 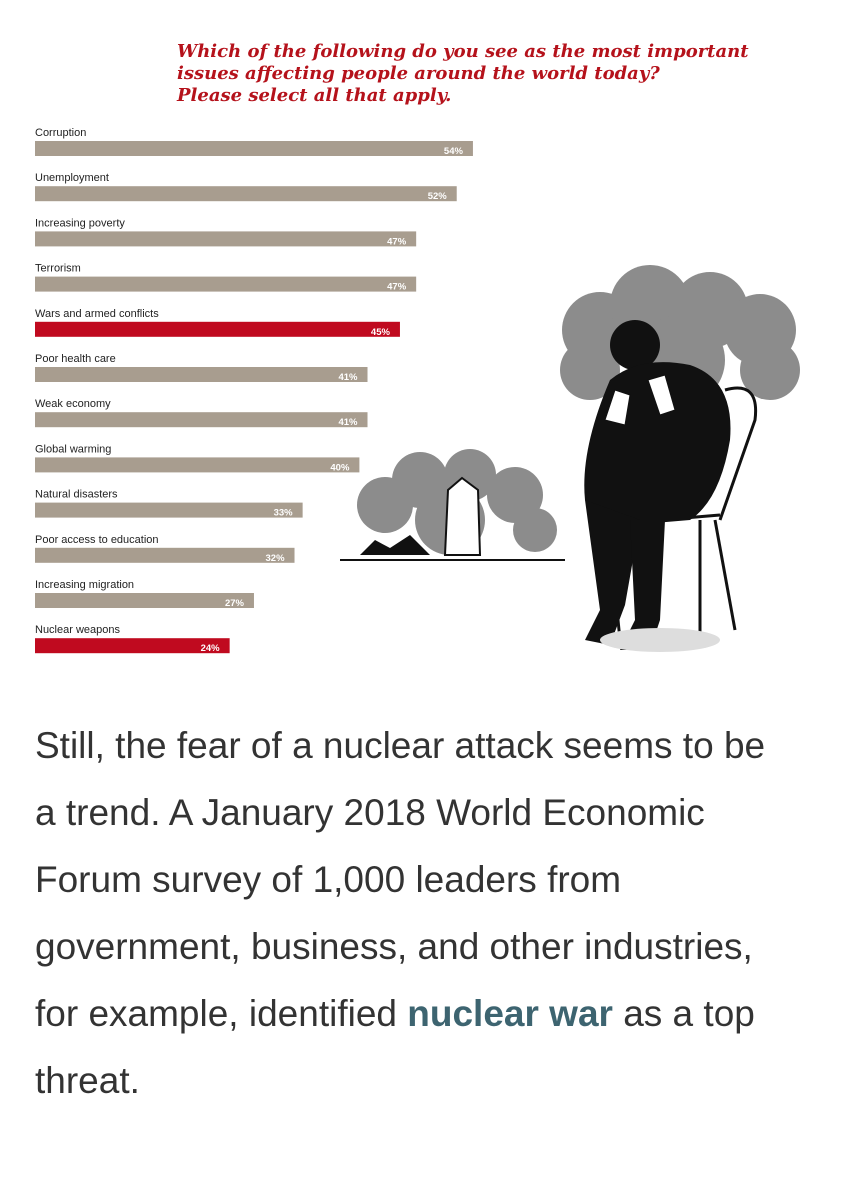 I want to click on value-label: 54%, so click(x=454, y=151).